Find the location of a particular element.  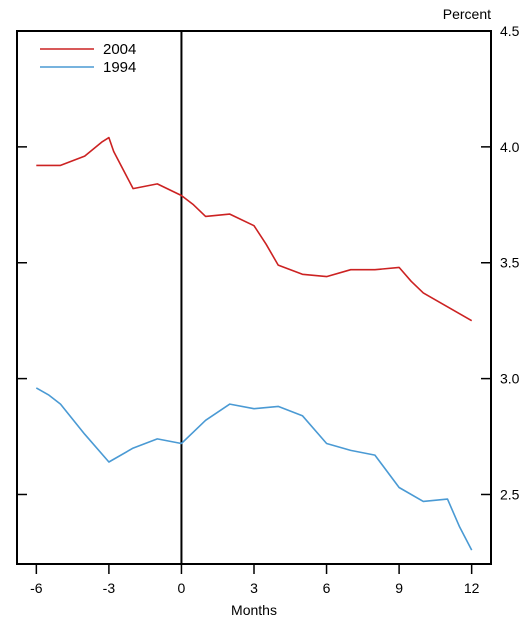

x-axis-label: Months is located at coordinates (254, 610).